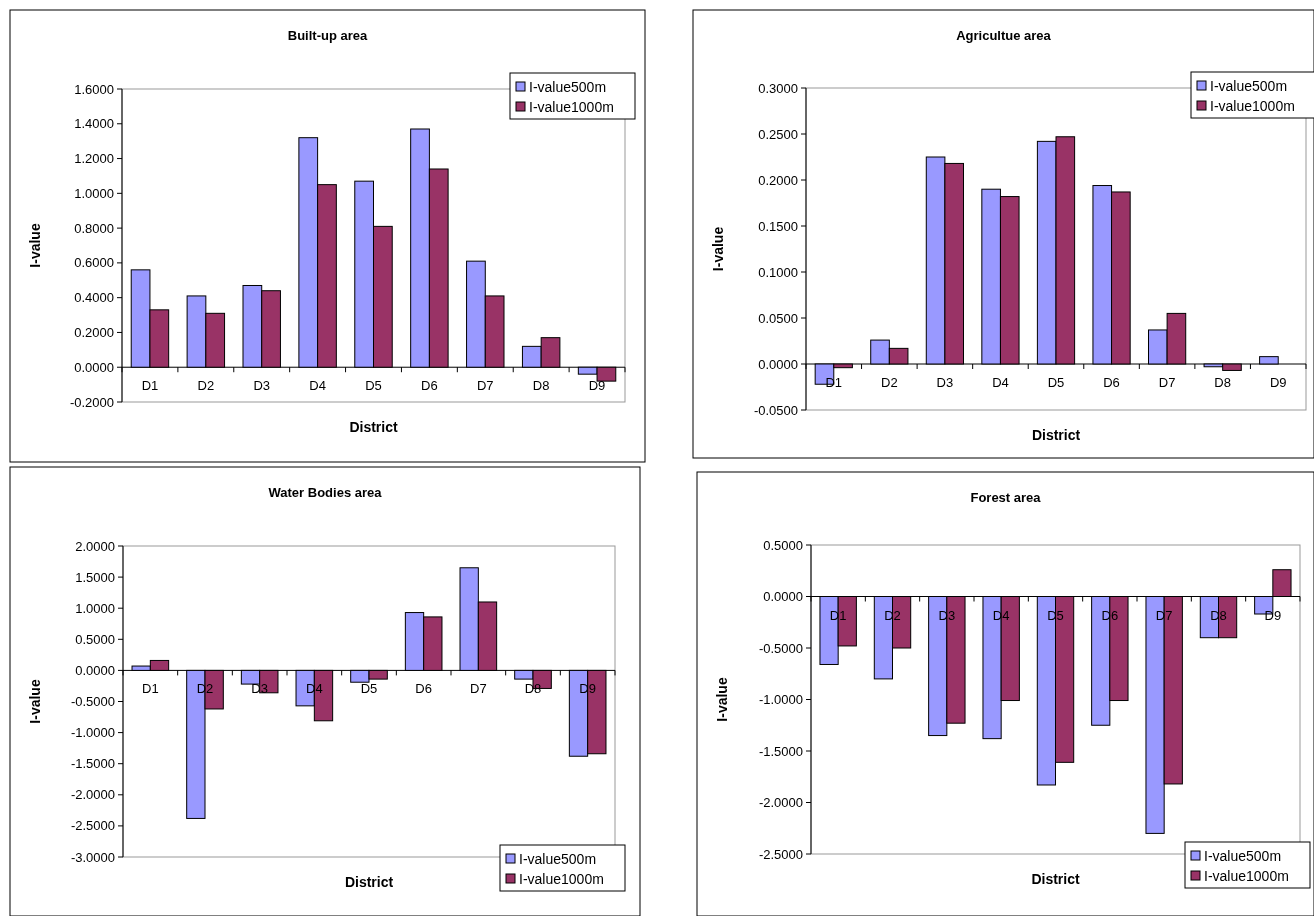  I want to click on y-tick-label: -0.2000, so click(91, 402).